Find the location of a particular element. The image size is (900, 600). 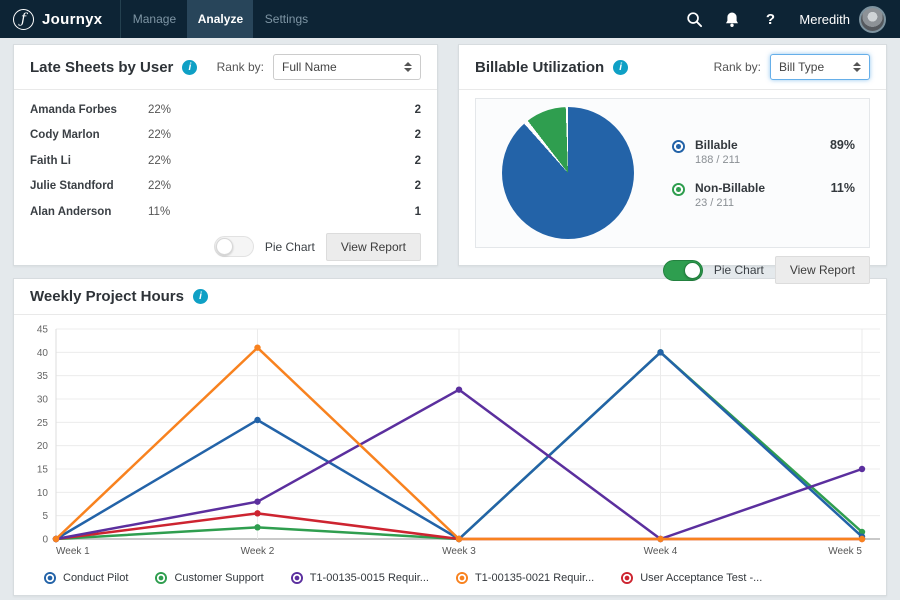

svg-text: Week 1 is located at coordinates (73, 551).